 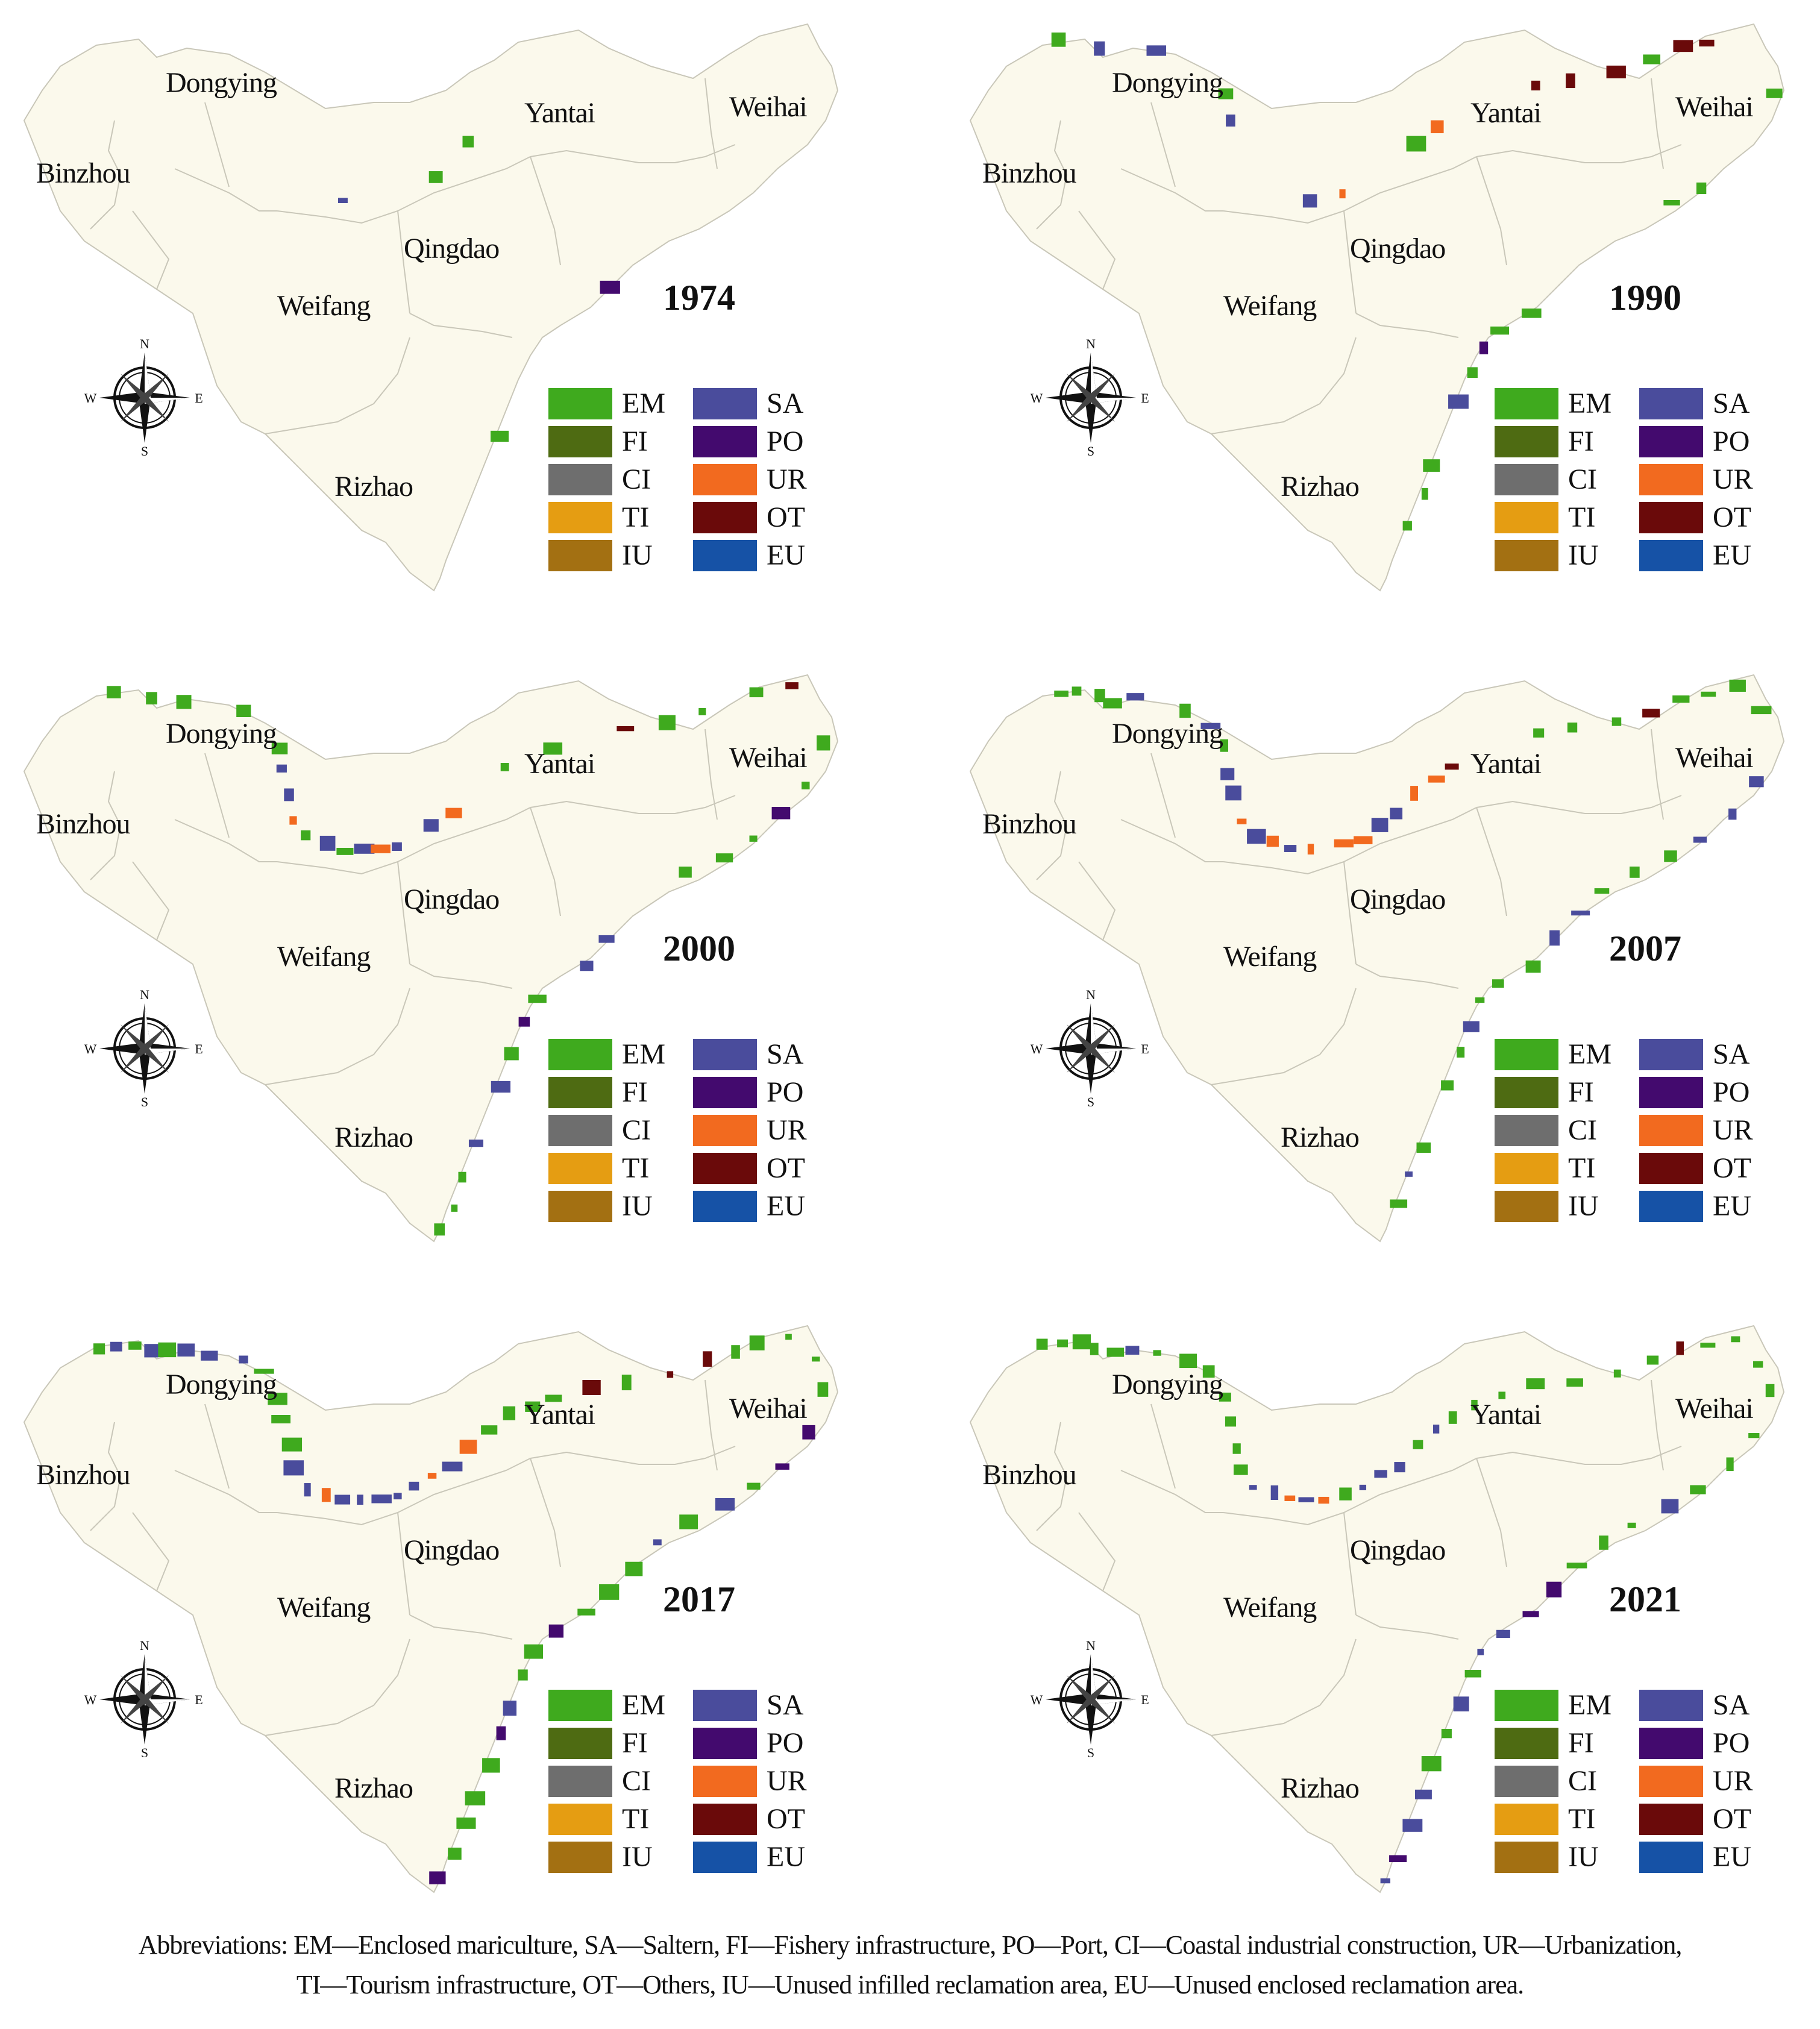 I want to click on province-map, so click(x=431, y=308).